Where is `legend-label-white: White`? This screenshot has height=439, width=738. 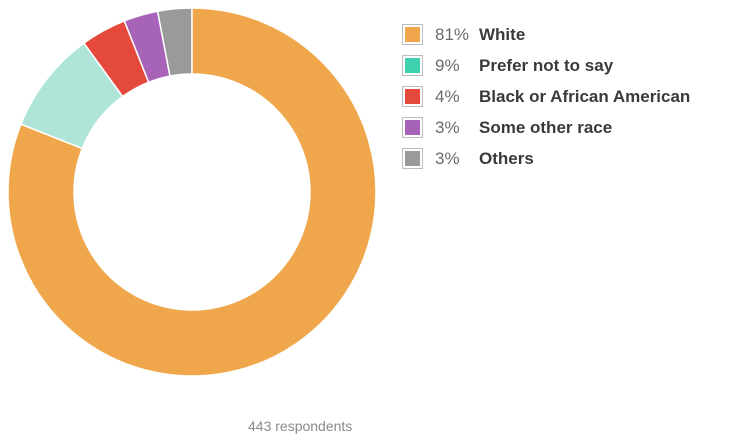
legend-label-white: White is located at coordinates (502, 34).